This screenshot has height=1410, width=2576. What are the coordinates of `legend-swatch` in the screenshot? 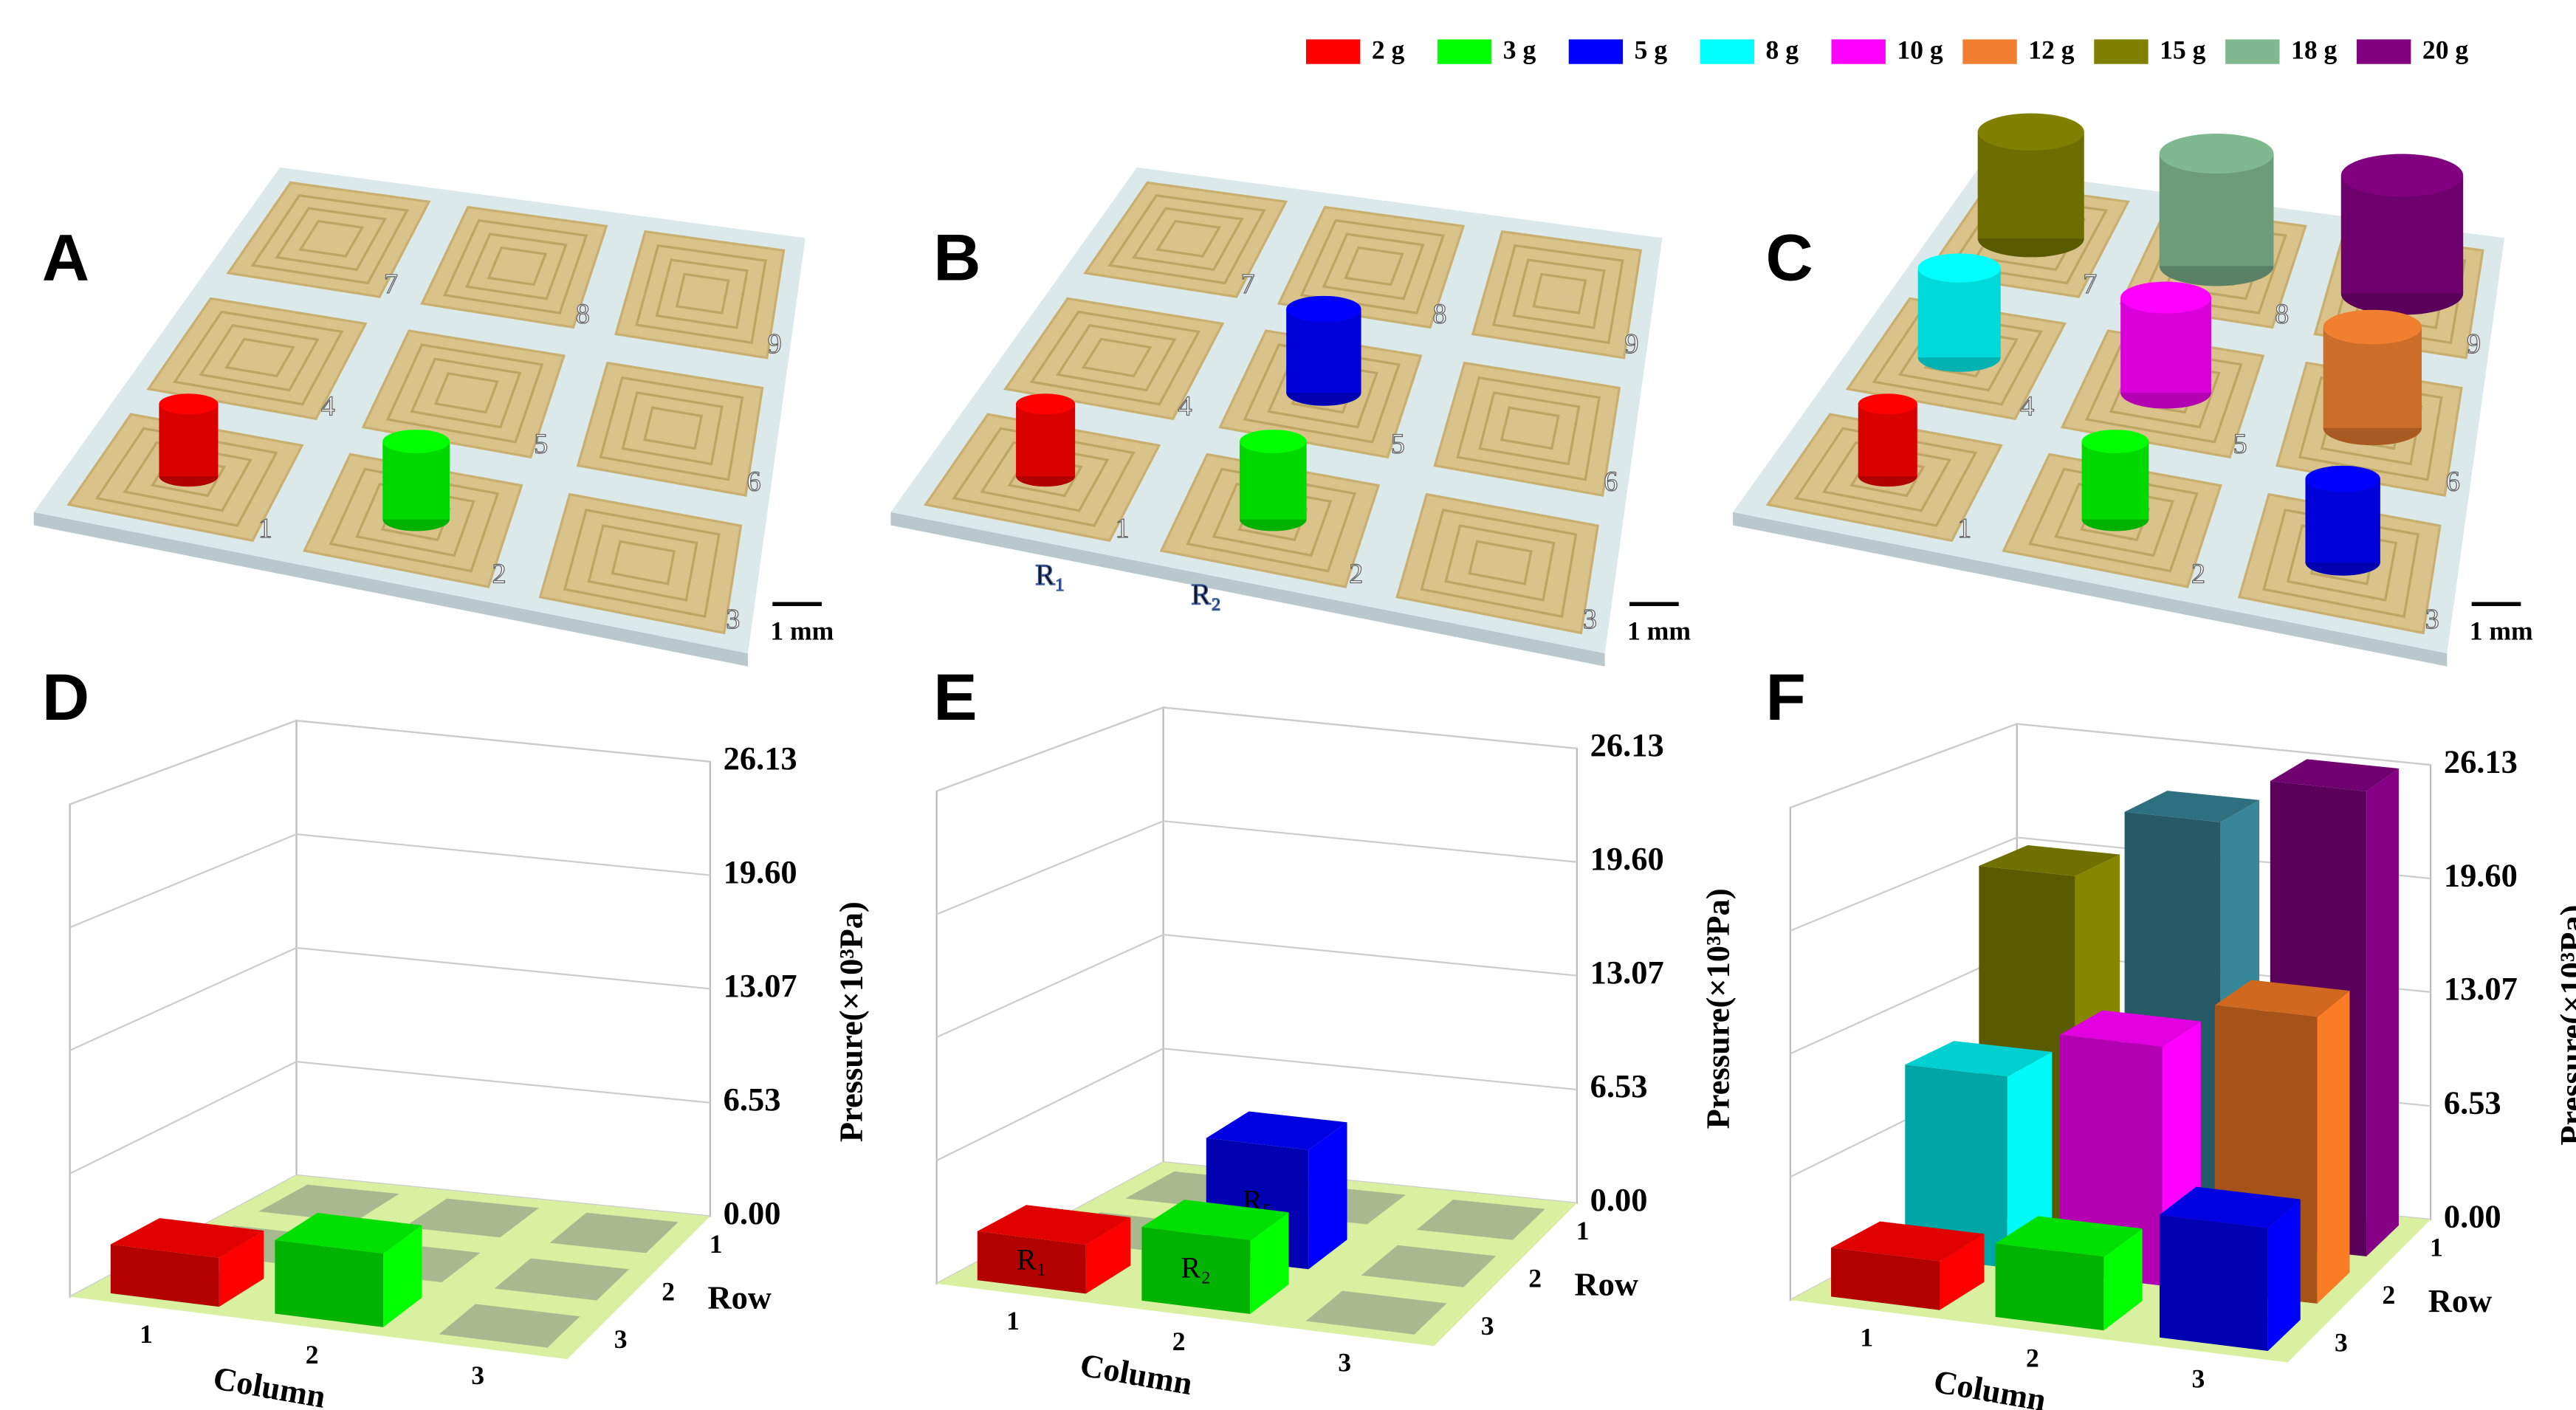 It's located at (1596, 52).